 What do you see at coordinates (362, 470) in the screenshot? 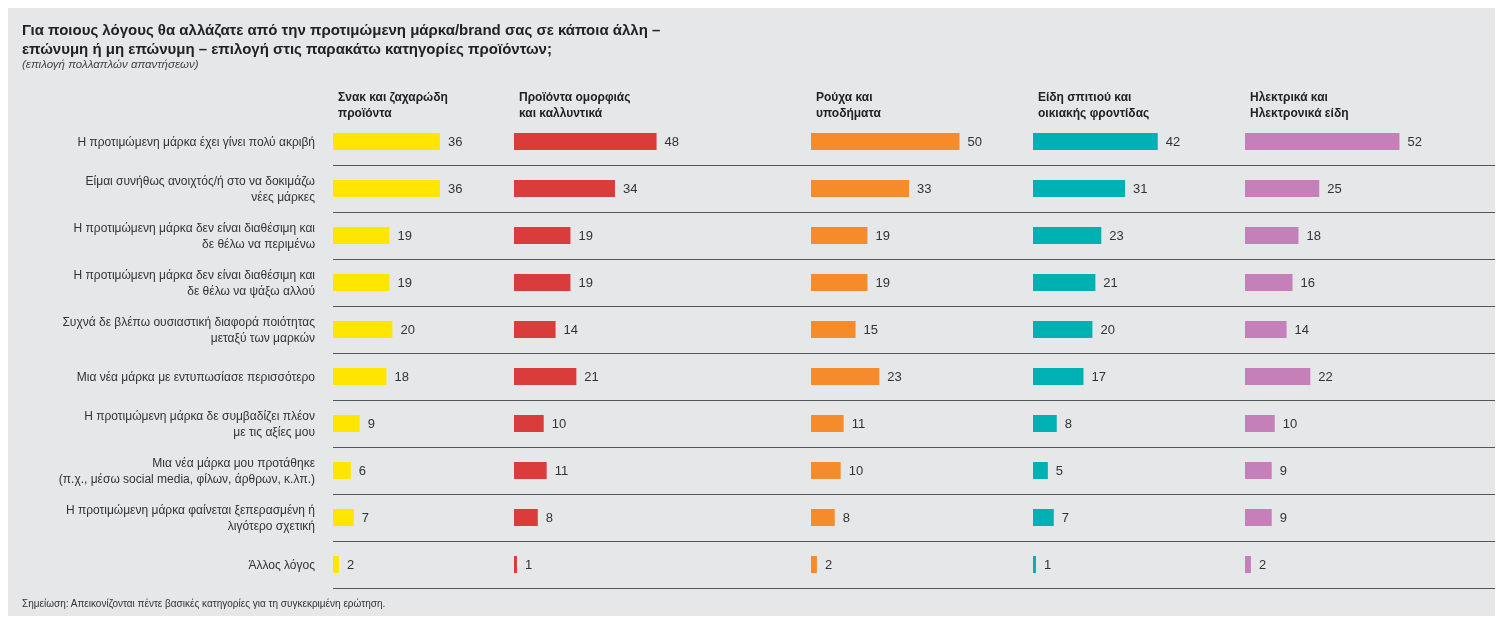
I see `data-label: 6` at bounding box center [362, 470].